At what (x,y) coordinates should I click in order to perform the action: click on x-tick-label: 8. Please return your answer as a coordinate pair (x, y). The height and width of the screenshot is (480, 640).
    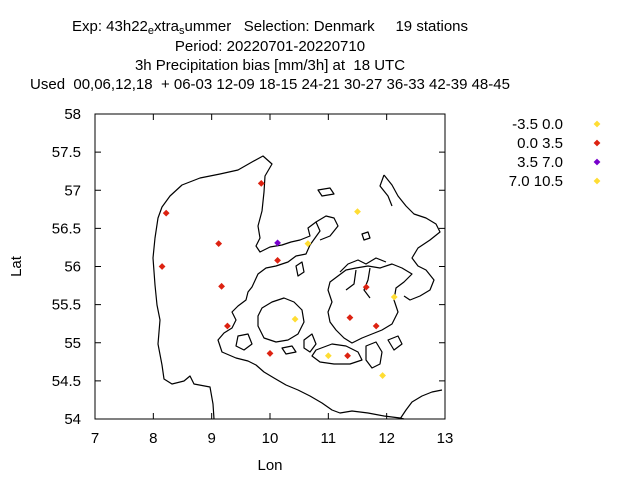
    Looking at the image, I should click on (153, 438).